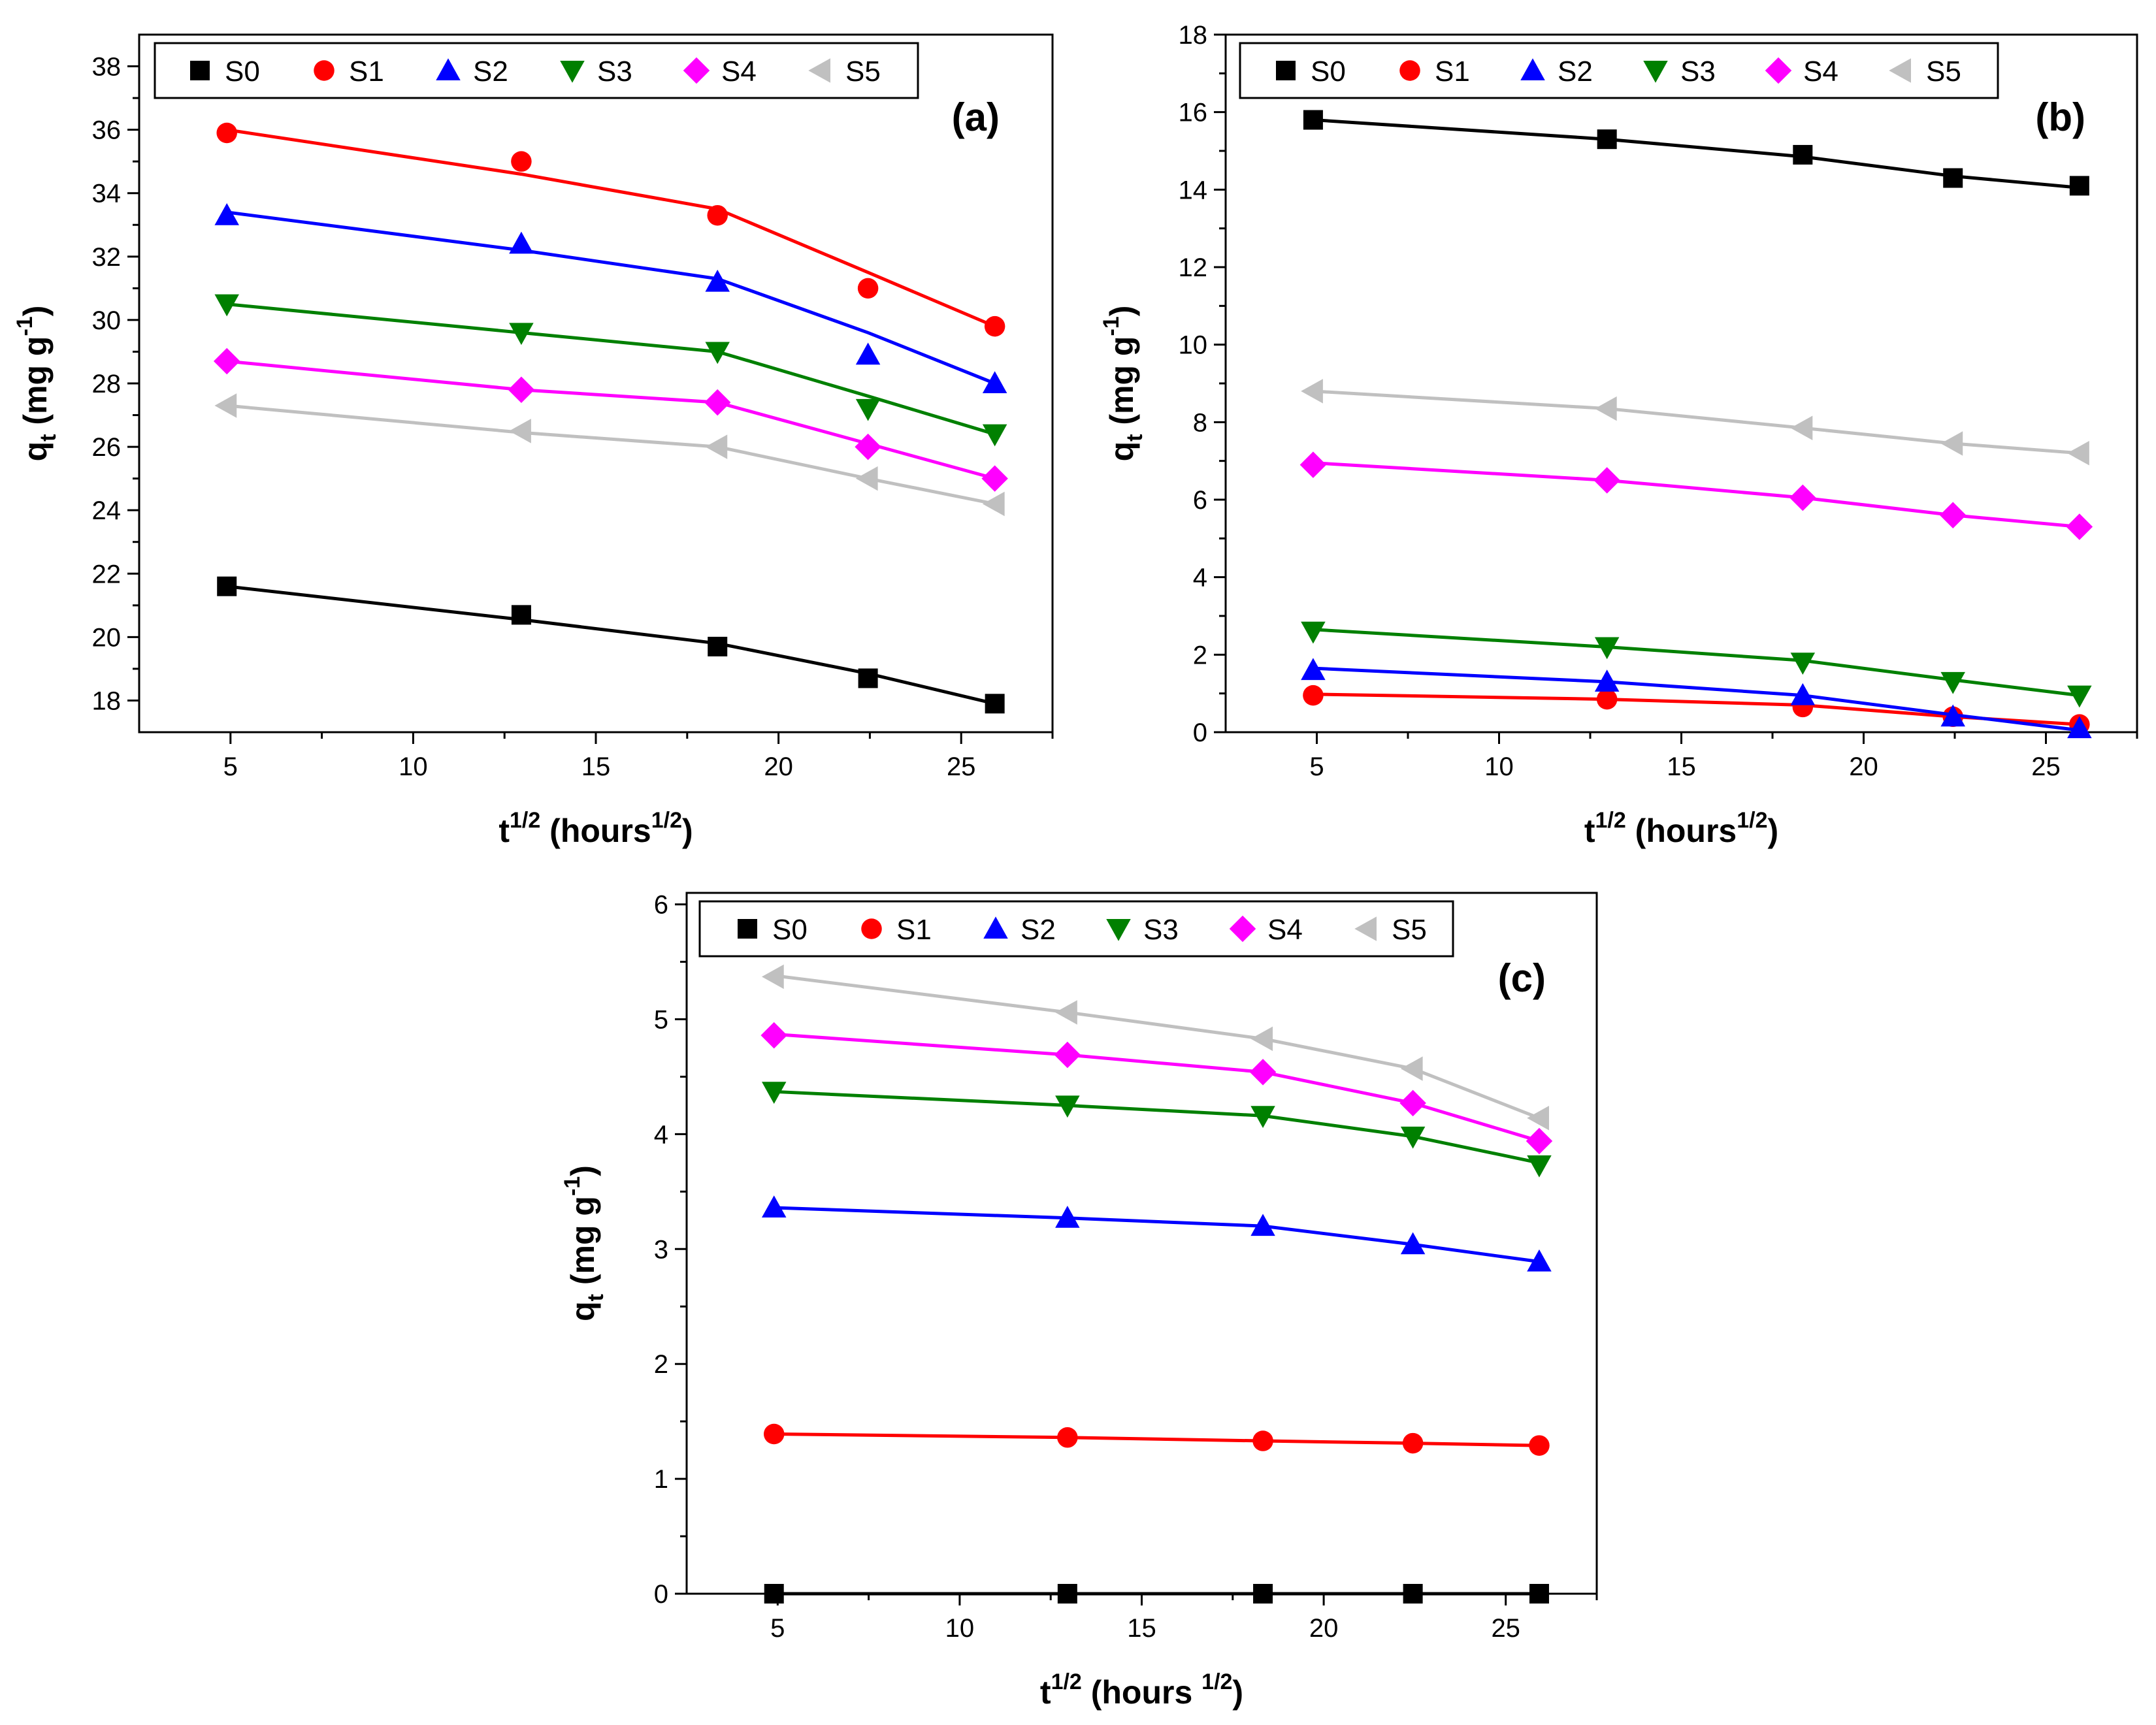 This screenshot has width=2156, height=1725. What do you see at coordinates (107, 130) in the screenshot?
I see `y-tick-label: 36` at bounding box center [107, 130].